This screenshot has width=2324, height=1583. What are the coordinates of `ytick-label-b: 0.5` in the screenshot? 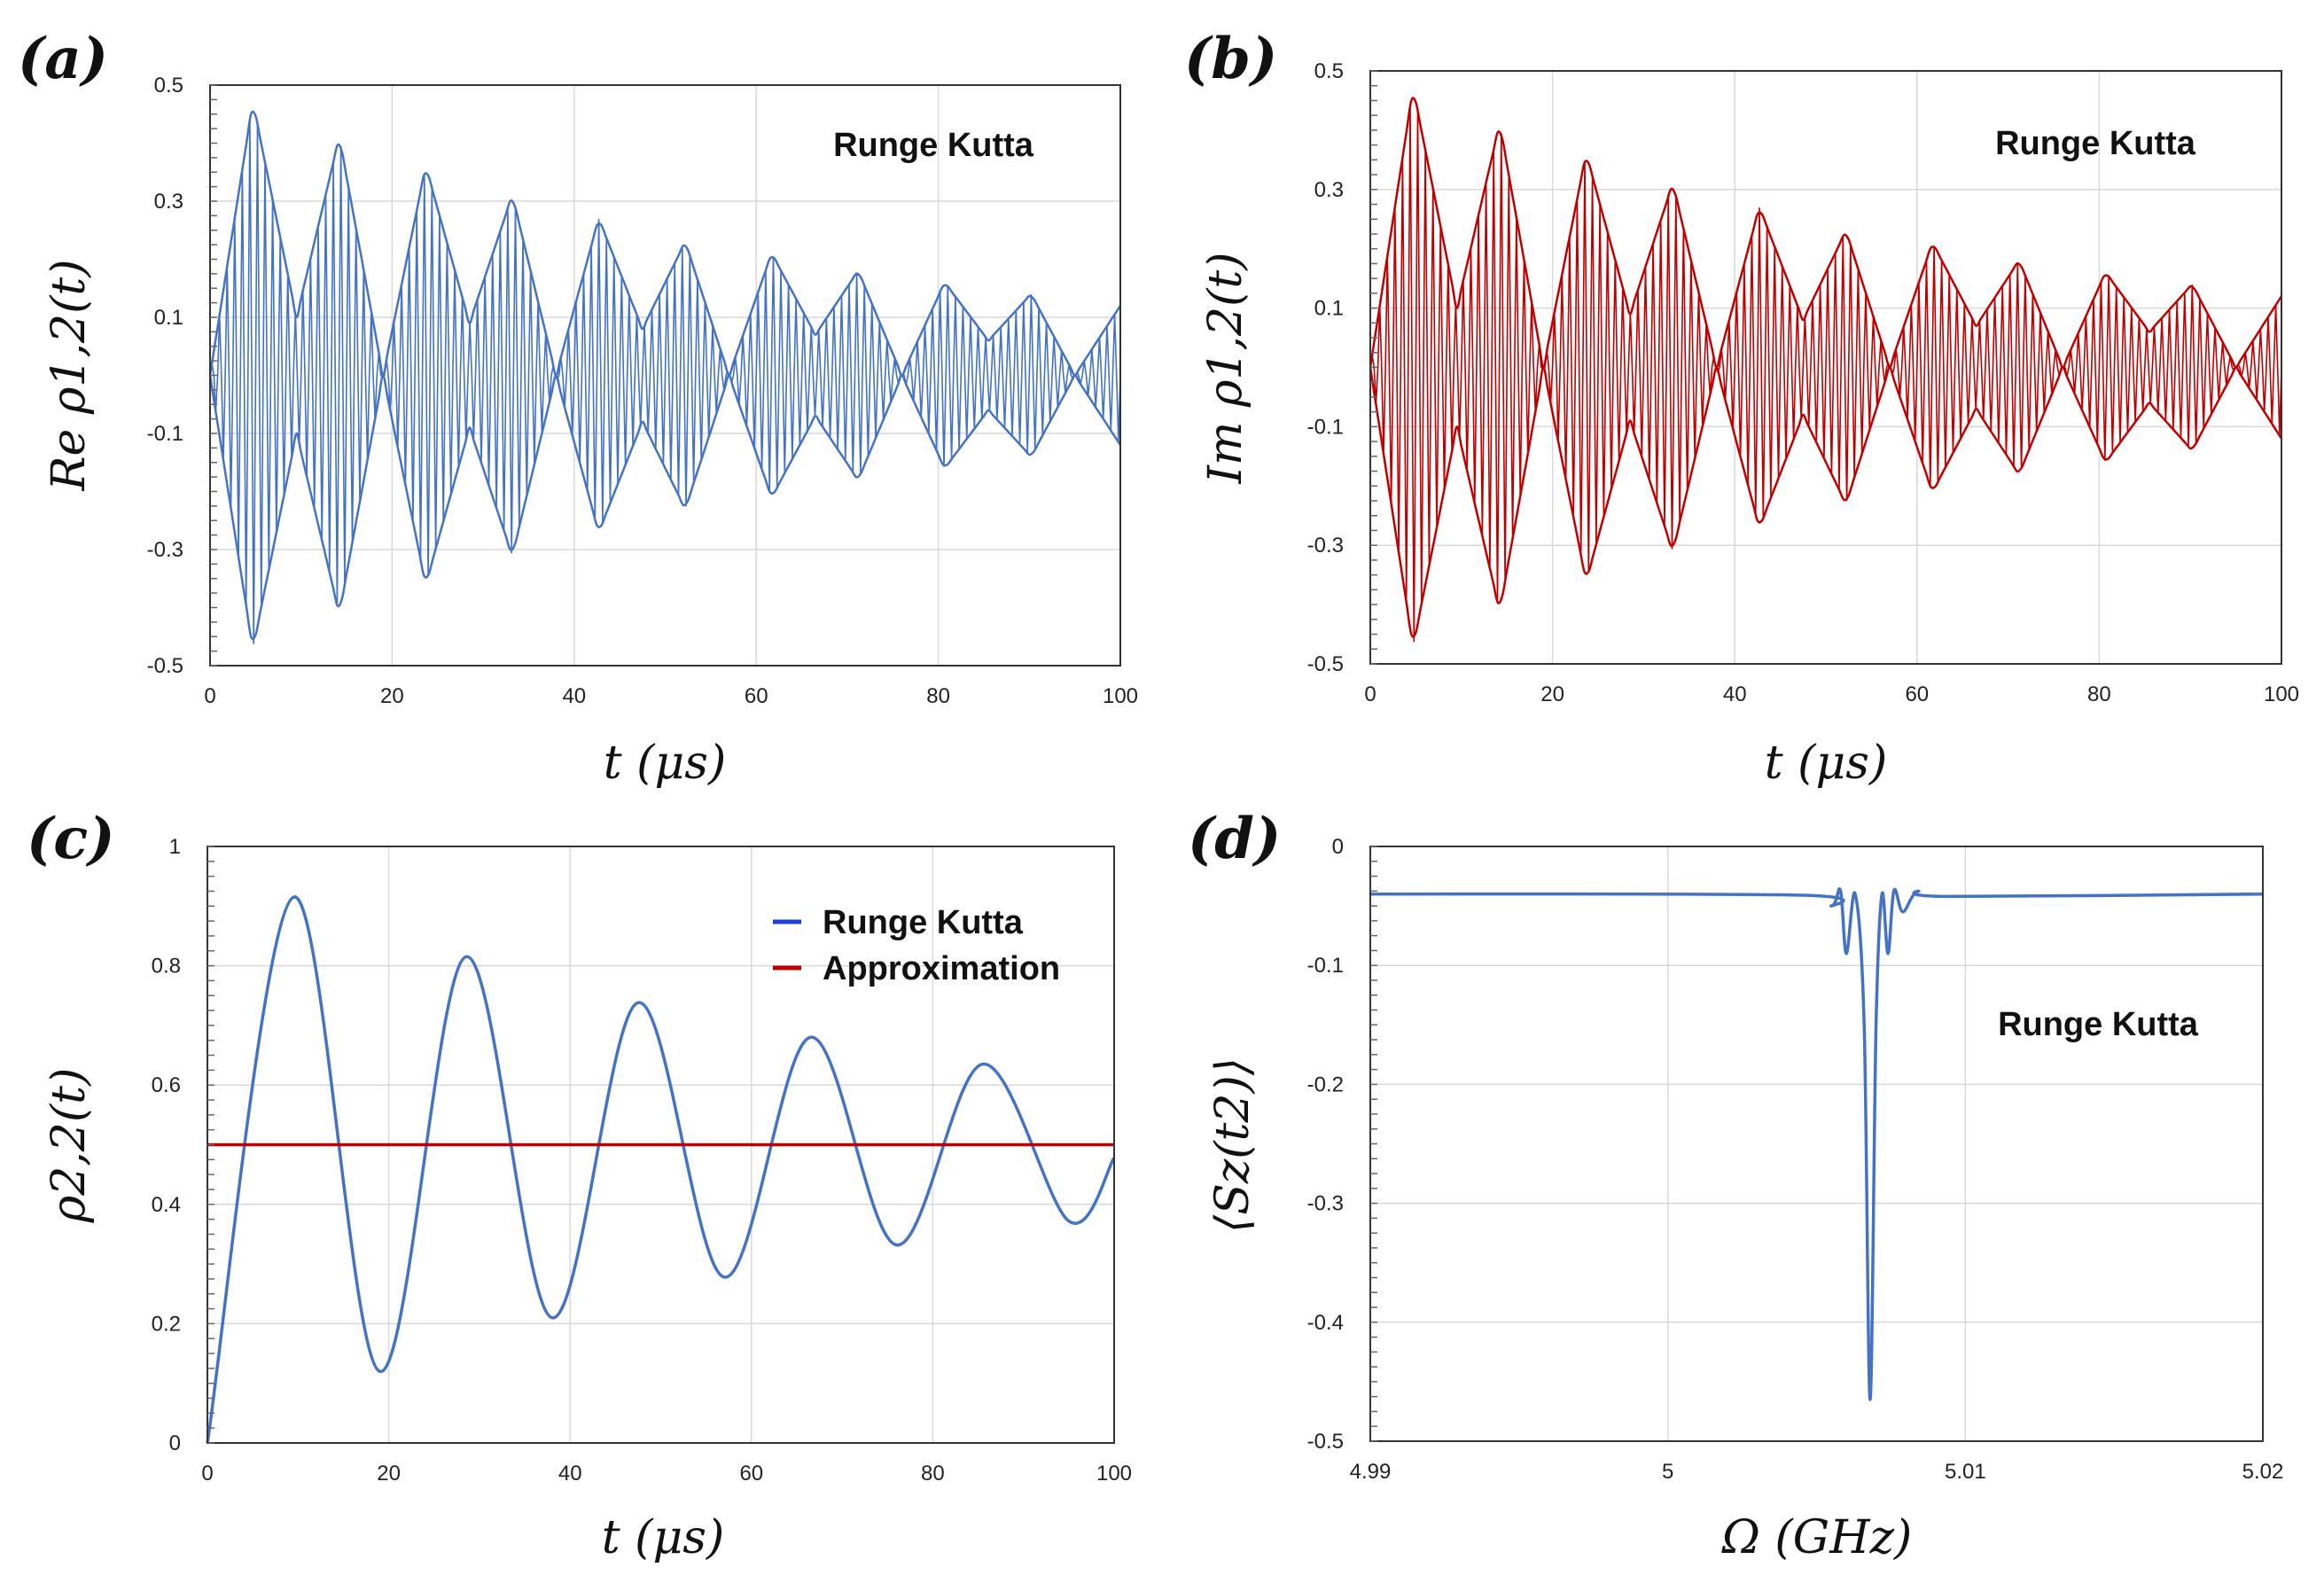 It's located at (1329, 71).